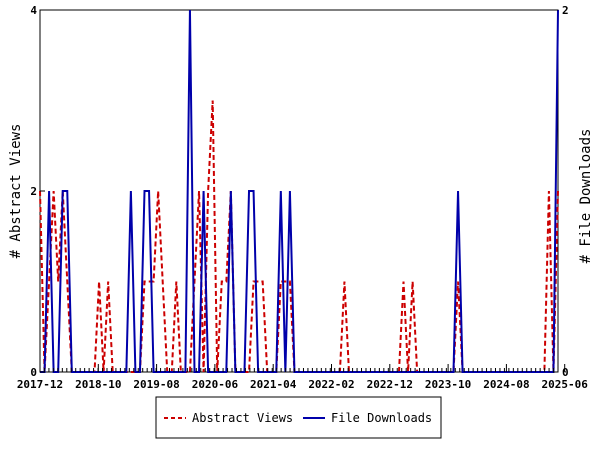  I want to click on legend-label-file-downloads: File Downloads, so click(381, 418).